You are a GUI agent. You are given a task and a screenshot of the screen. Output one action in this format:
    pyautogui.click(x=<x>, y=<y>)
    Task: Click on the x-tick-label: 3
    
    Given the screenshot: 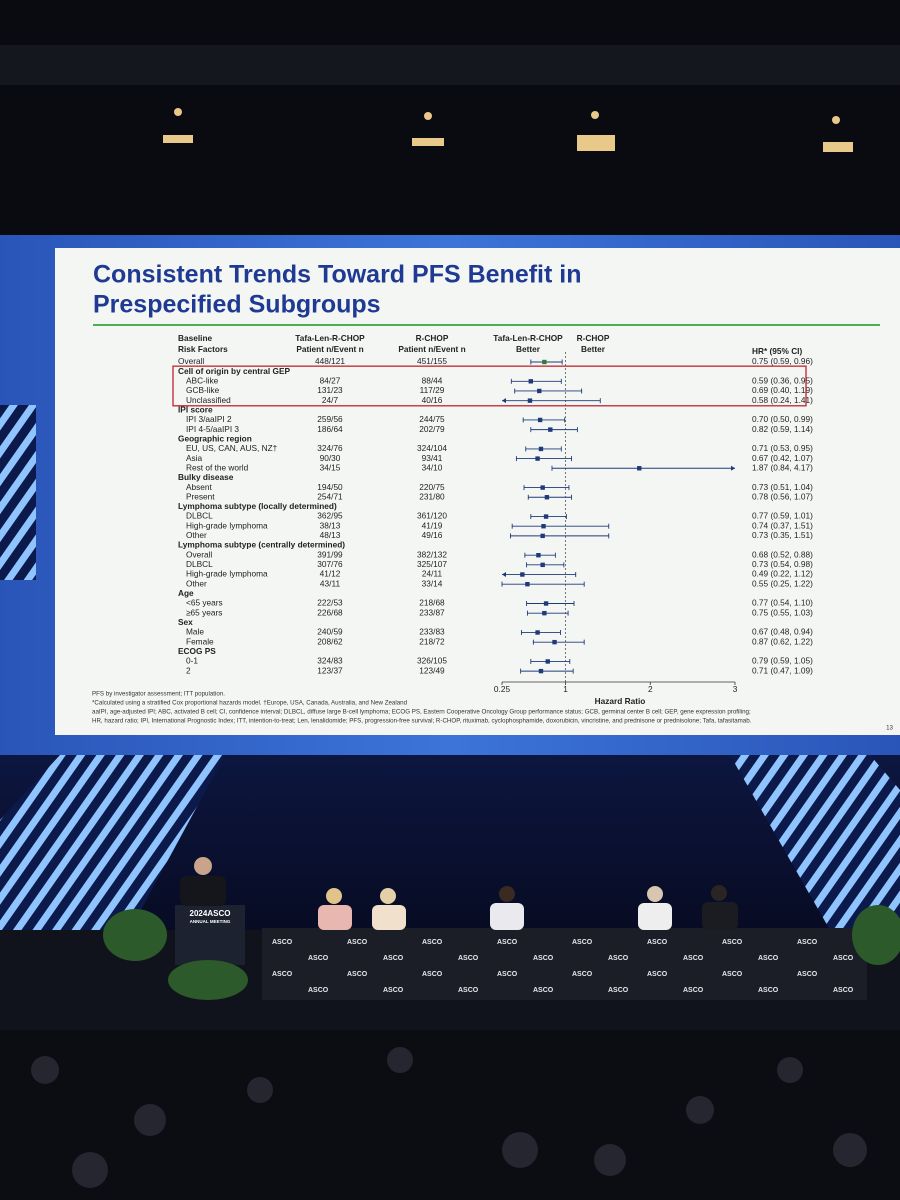 What is the action you would take?
    pyautogui.click(x=735, y=689)
    